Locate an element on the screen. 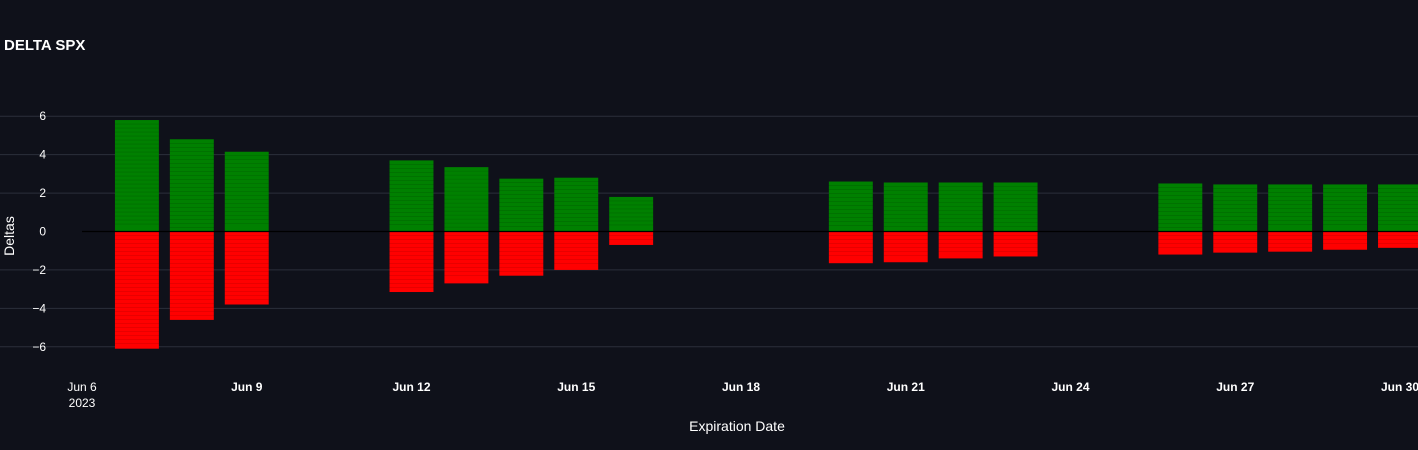 The width and height of the screenshot is (1418, 450). y-tick-label: 2 is located at coordinates (42, 193).